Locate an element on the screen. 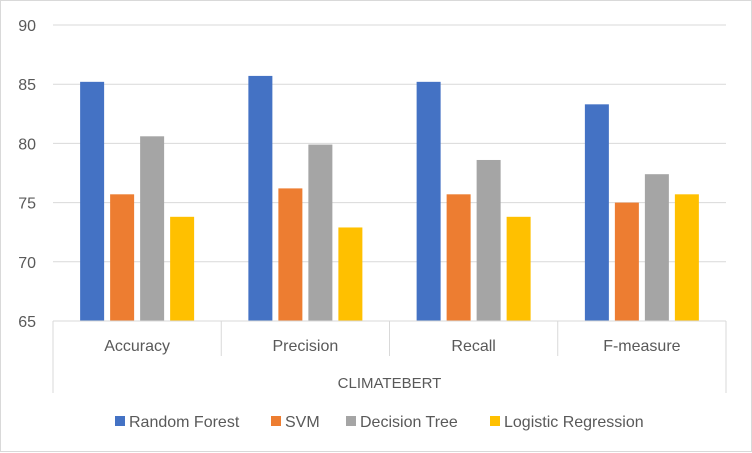 Image resolution: width=752 pixels, height=453 pixels. y-tick-label: 65 is located at coordinates (27, 322).